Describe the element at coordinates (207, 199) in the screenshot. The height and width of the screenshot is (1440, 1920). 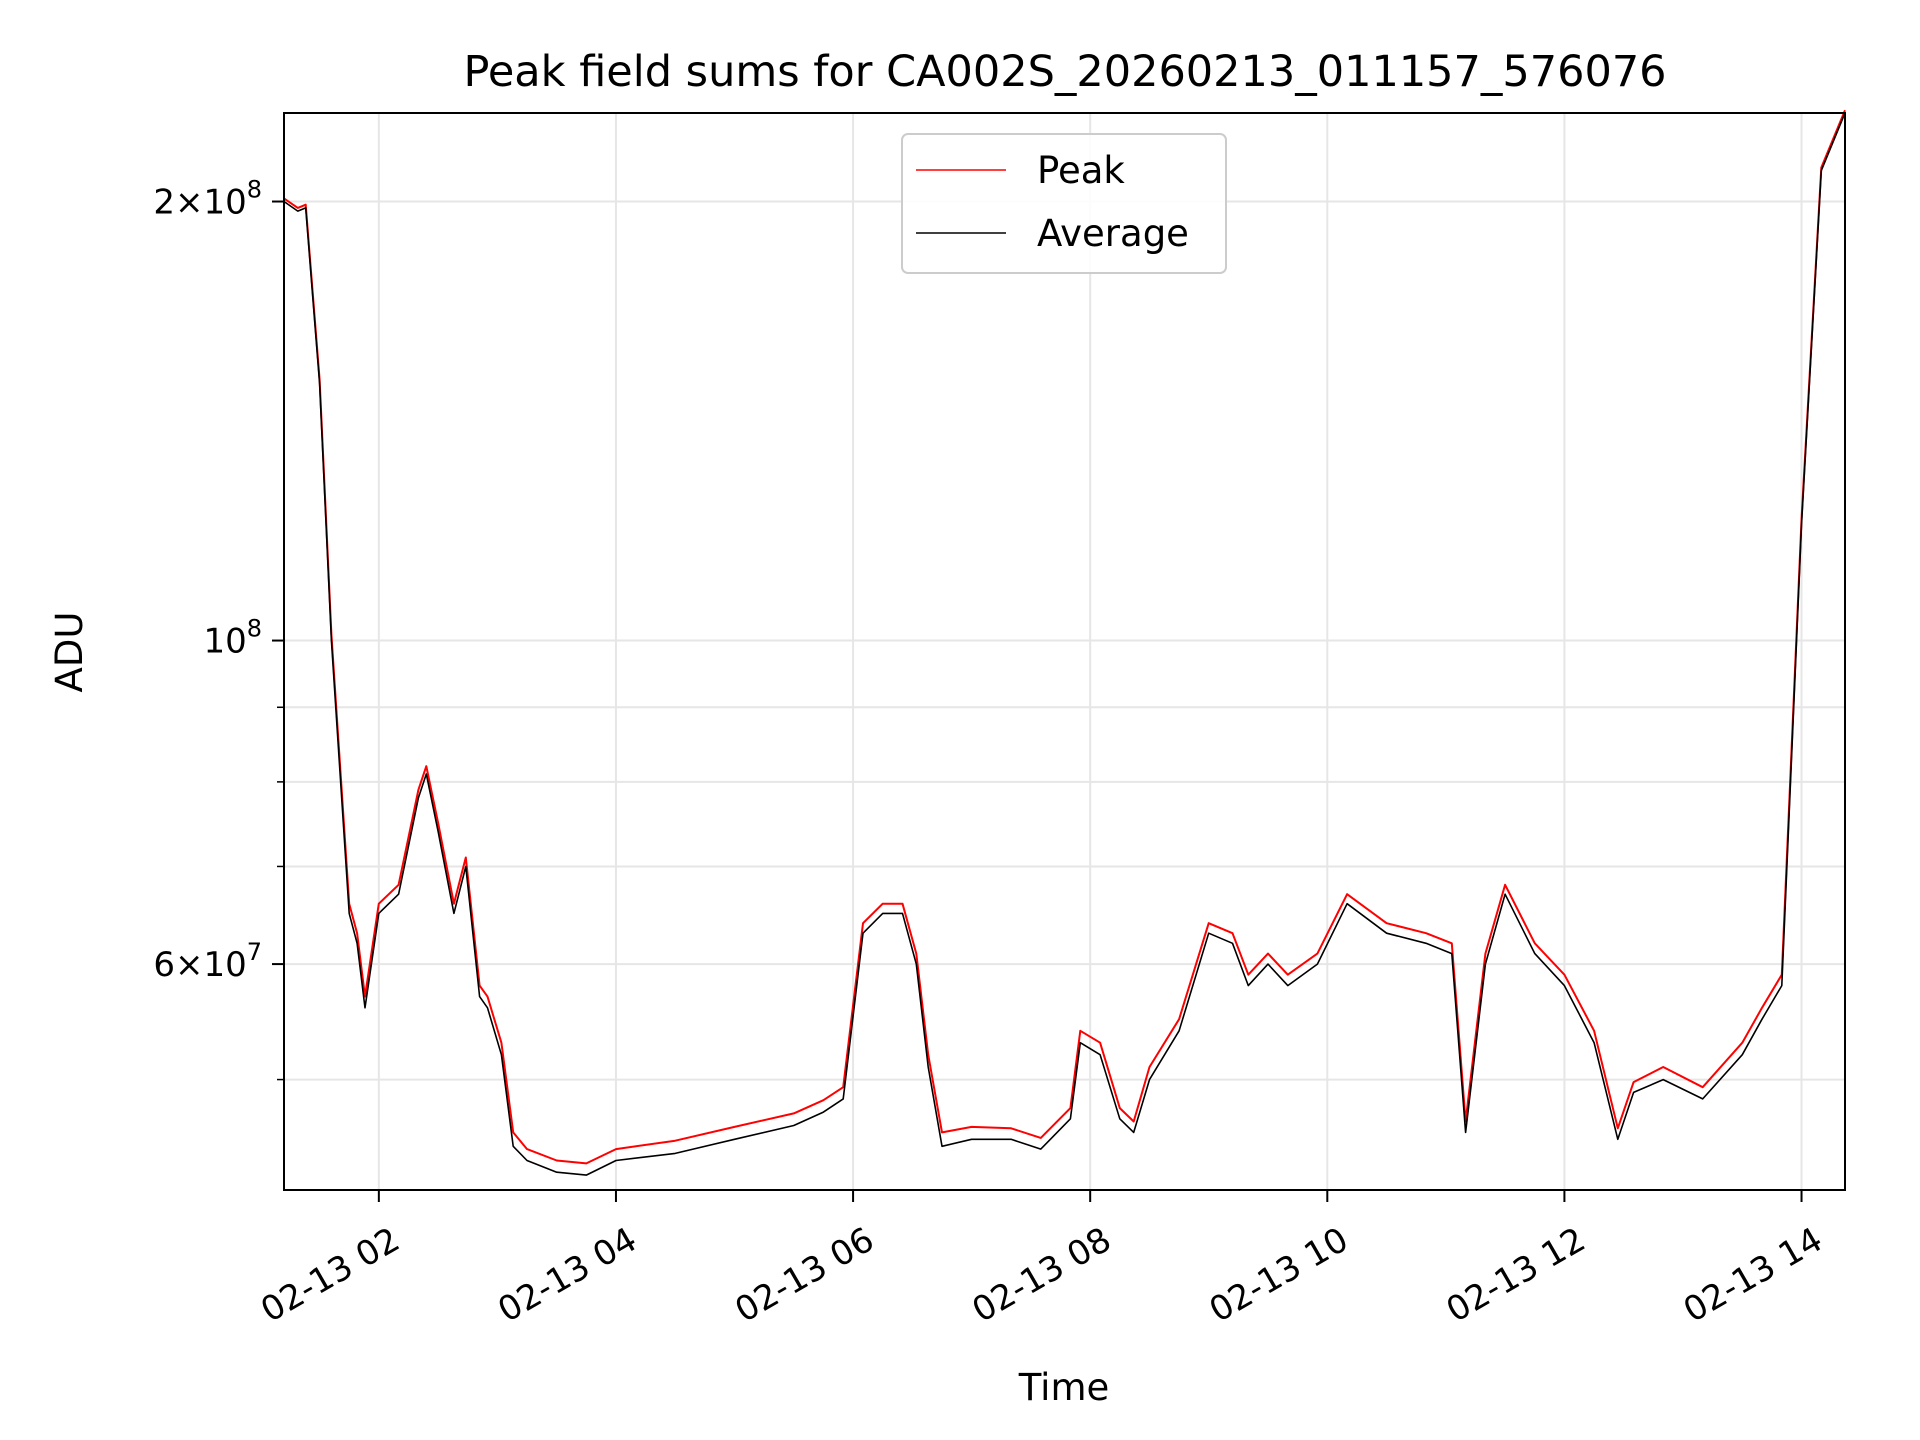
I see `y-tick-label: 2×108` at that location.